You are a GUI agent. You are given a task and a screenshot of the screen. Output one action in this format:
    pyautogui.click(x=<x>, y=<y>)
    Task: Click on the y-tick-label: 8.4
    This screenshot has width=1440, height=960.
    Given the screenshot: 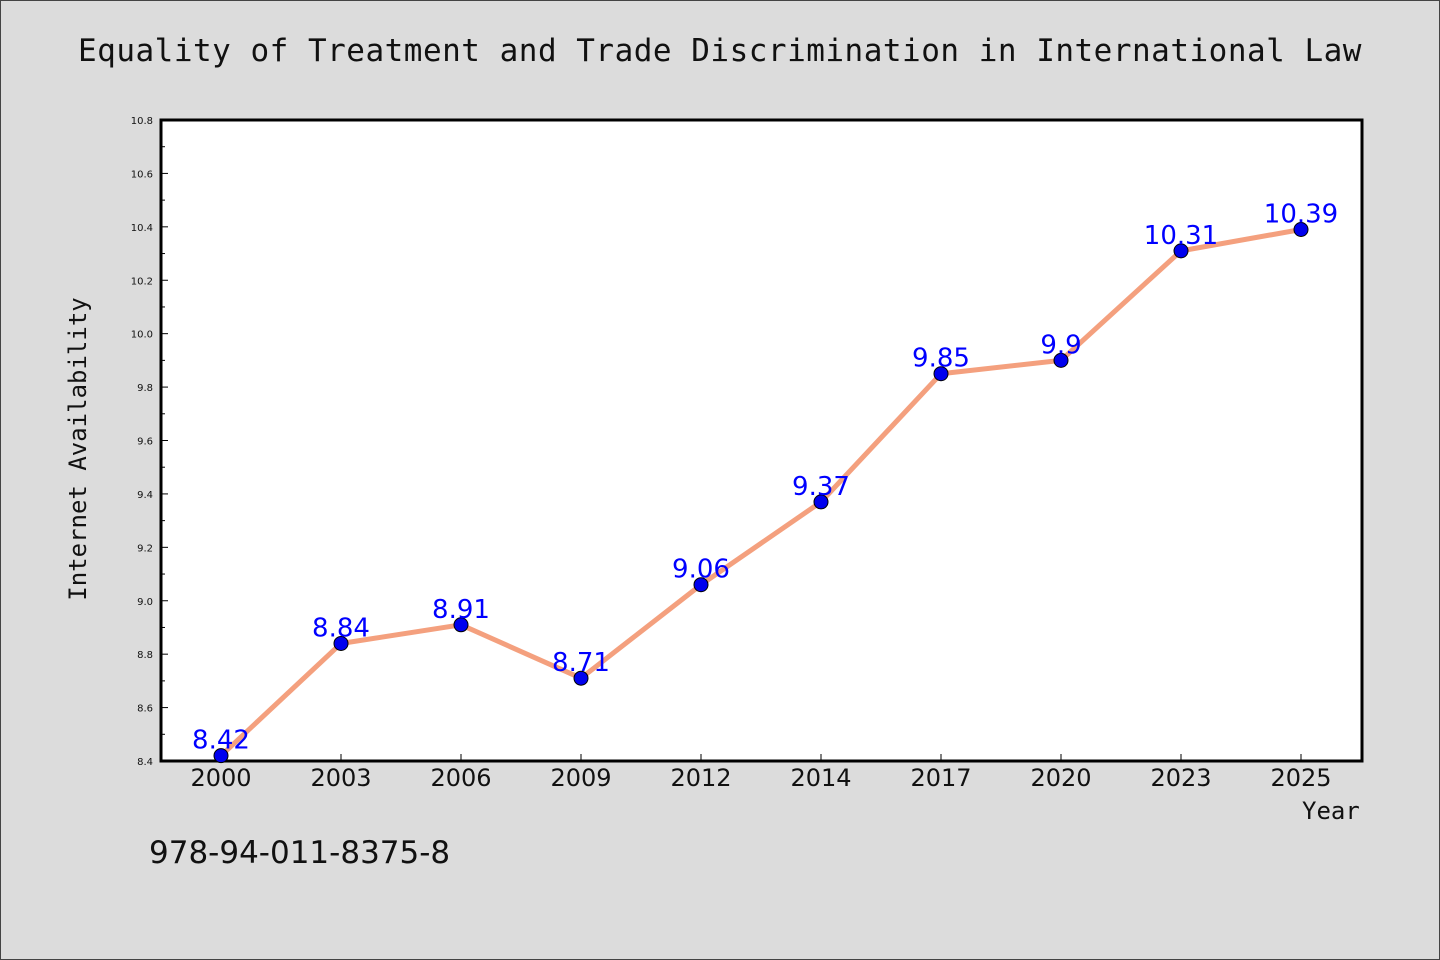 What is the action you would take?
    pyautogui.click(x=145, y=762)
    